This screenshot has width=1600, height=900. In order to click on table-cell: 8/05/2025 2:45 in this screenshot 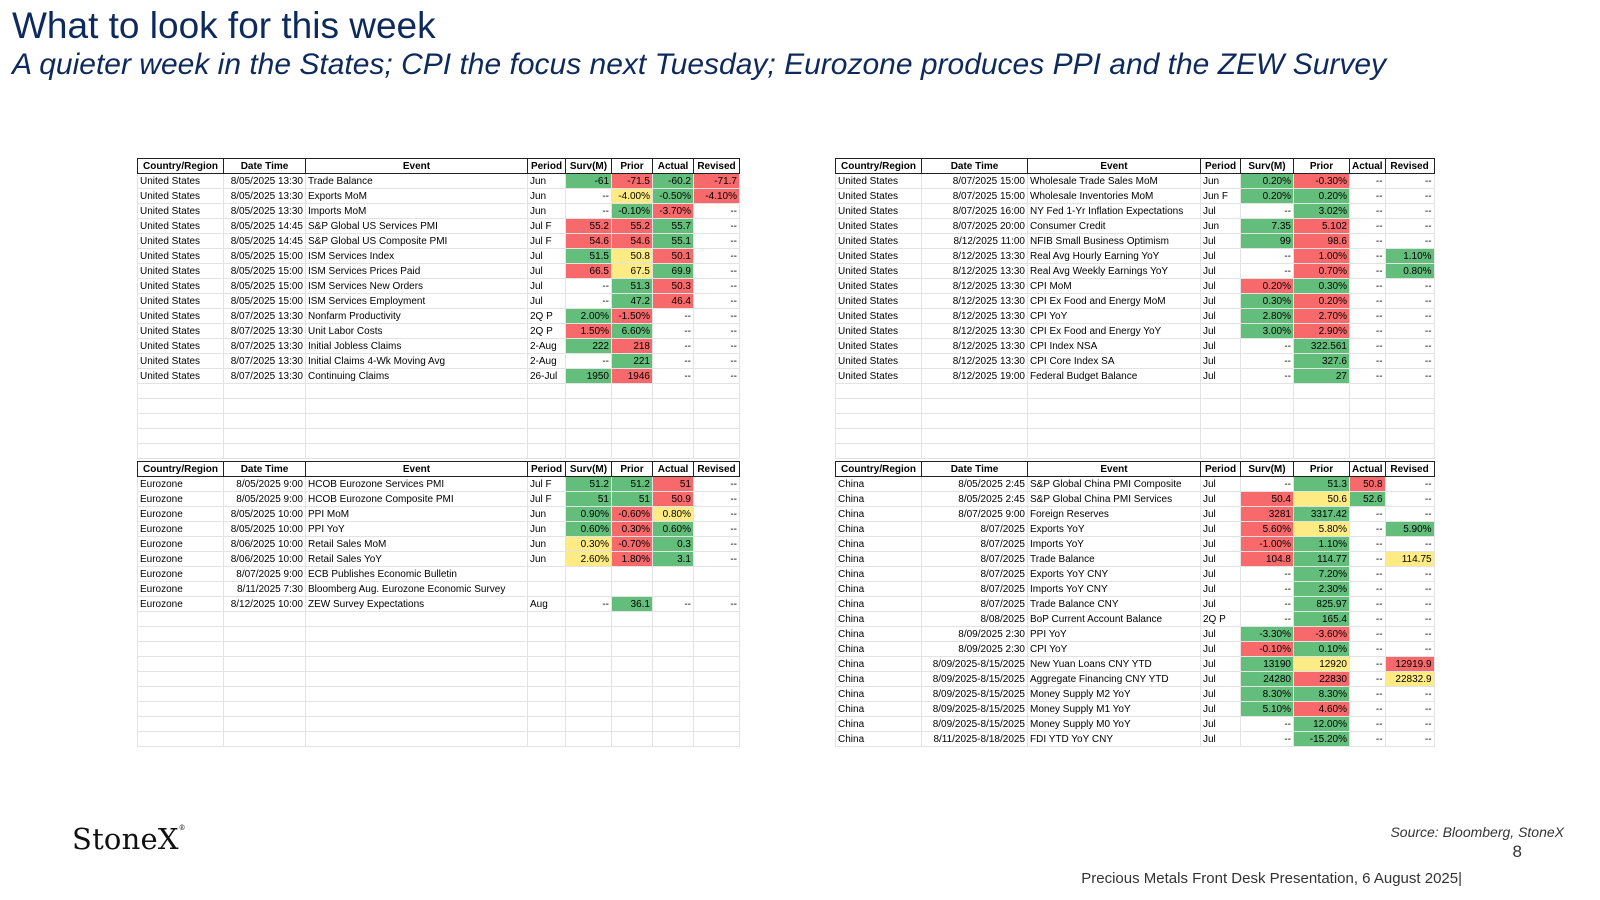, I will do `click(974, 484)`.